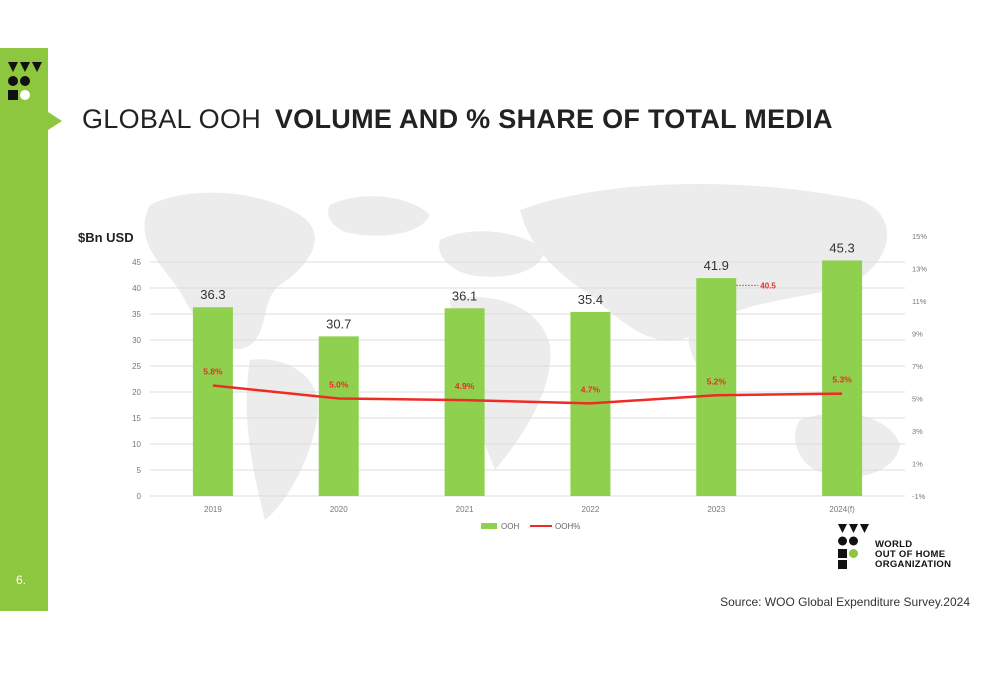 The width and height of the screenshot is (1000, 700). I want to click on line-value-label: 5.0%, so click(339, 385).